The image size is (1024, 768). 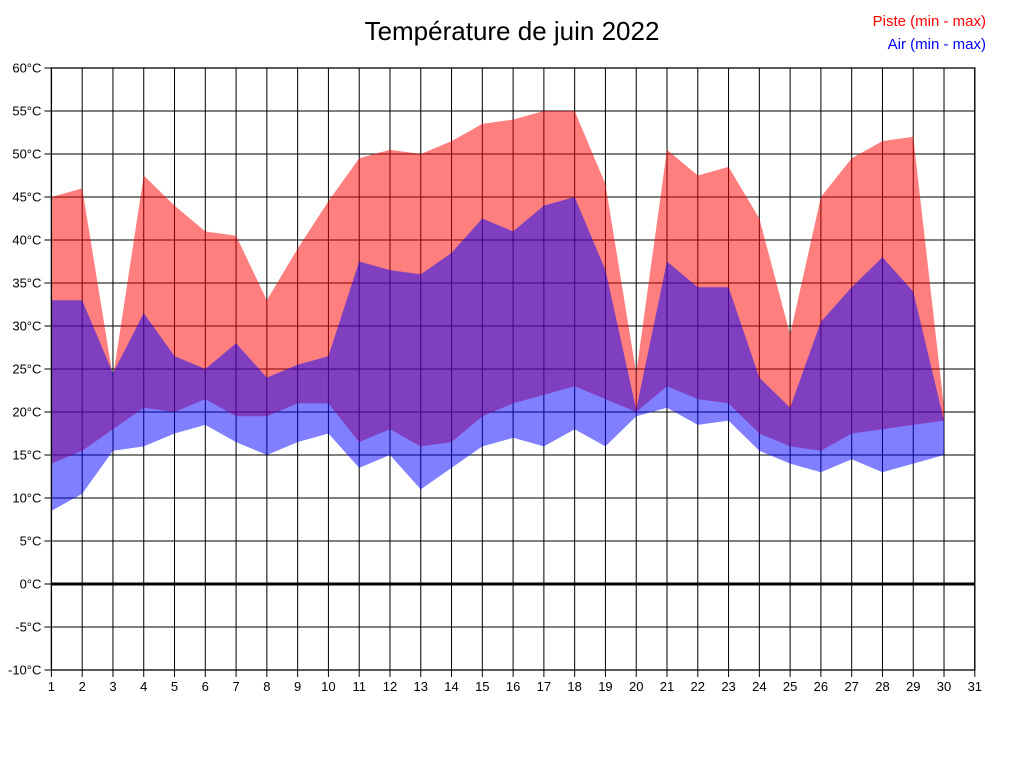 I want to click on y-tick-label: 45°C, so click(x=26, y=197).